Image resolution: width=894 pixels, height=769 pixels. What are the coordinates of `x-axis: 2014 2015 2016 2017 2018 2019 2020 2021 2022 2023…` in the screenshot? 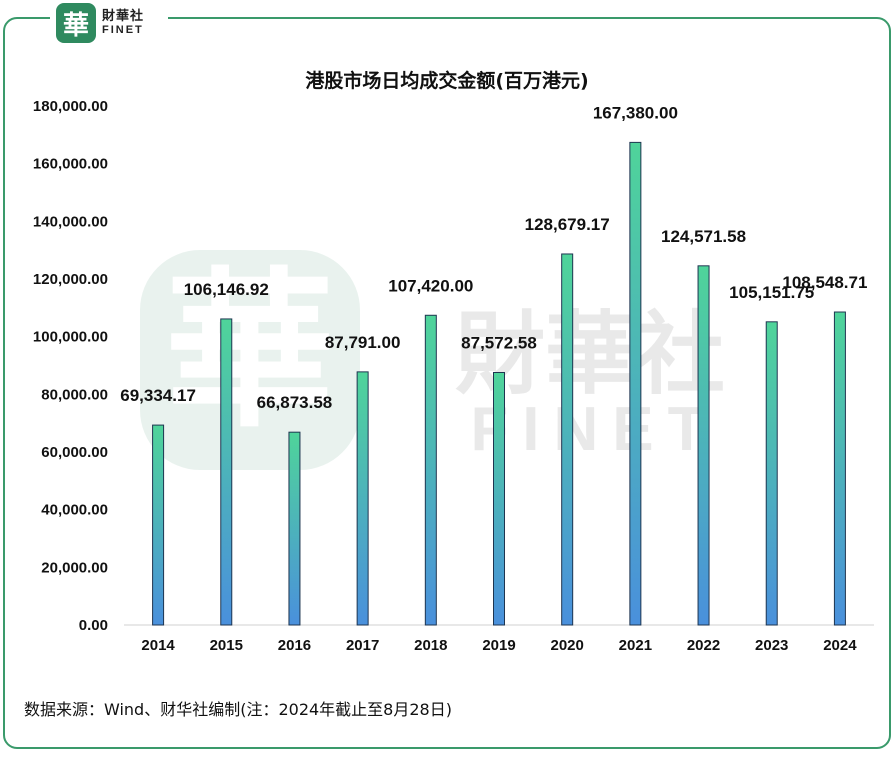 It's located at (499, 645).